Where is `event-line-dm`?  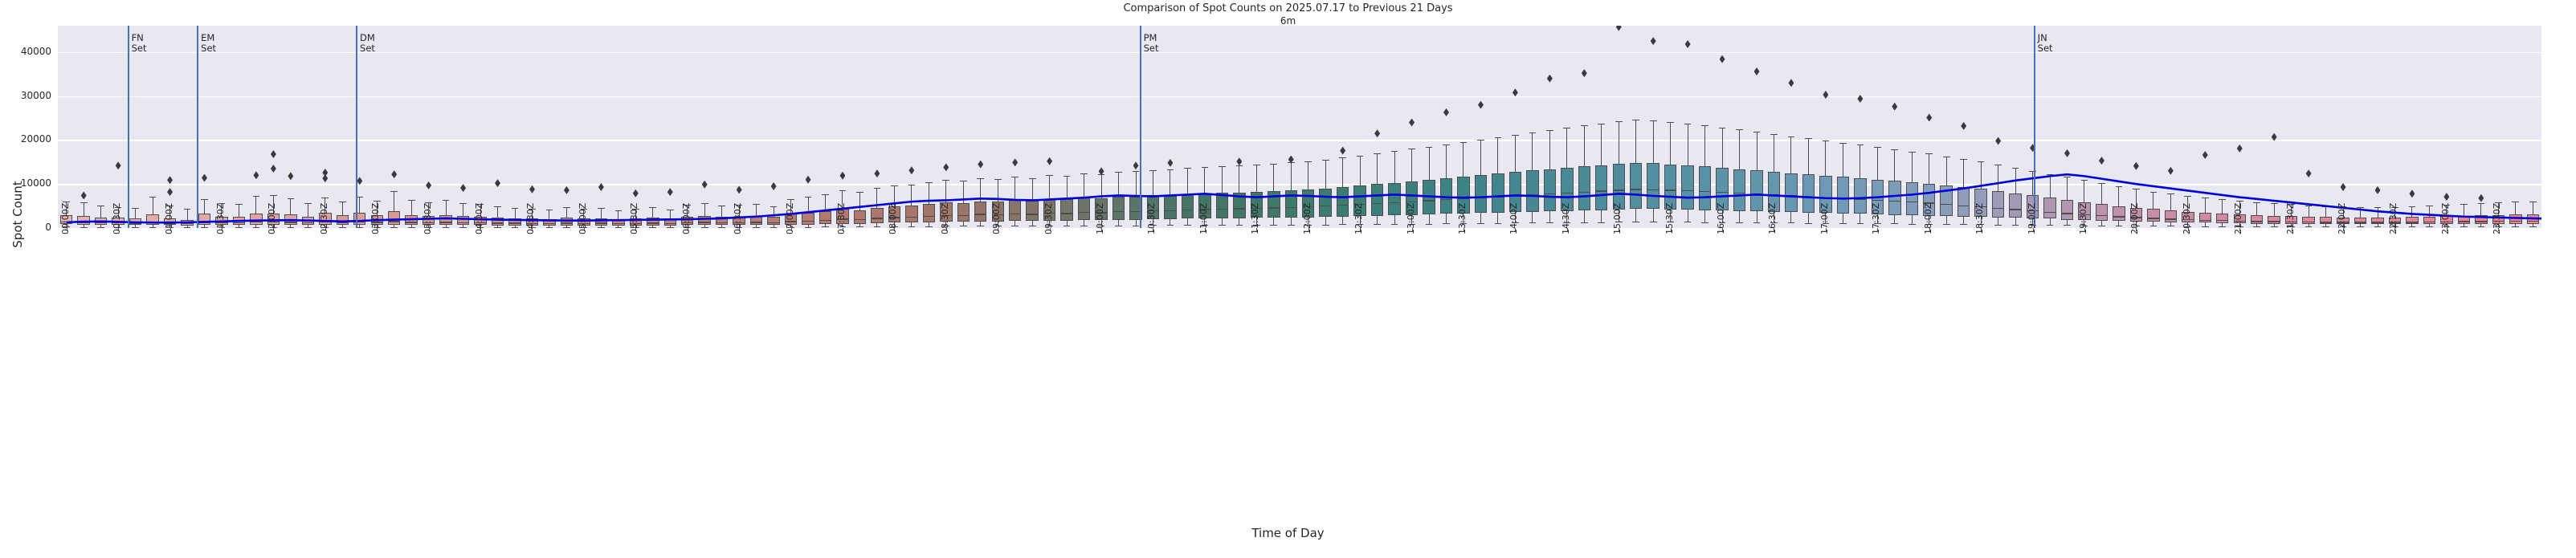 event-line-dm is located at coordinates (357, 127).